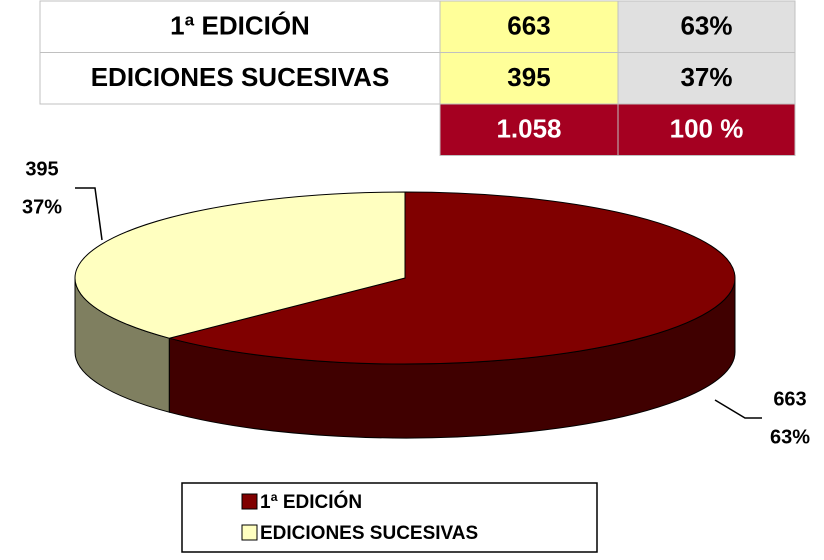  I want to click on total-text: 100 %, so click(707, 129).